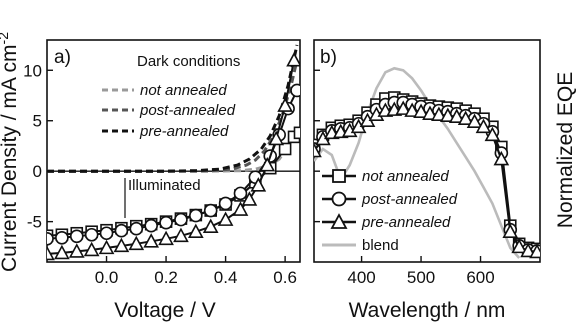  What do you see at coordinates (565, 150) in the screenshot?
I see `panel-b-ylabel: Normalized EQE` at bounding box center [565, 150].